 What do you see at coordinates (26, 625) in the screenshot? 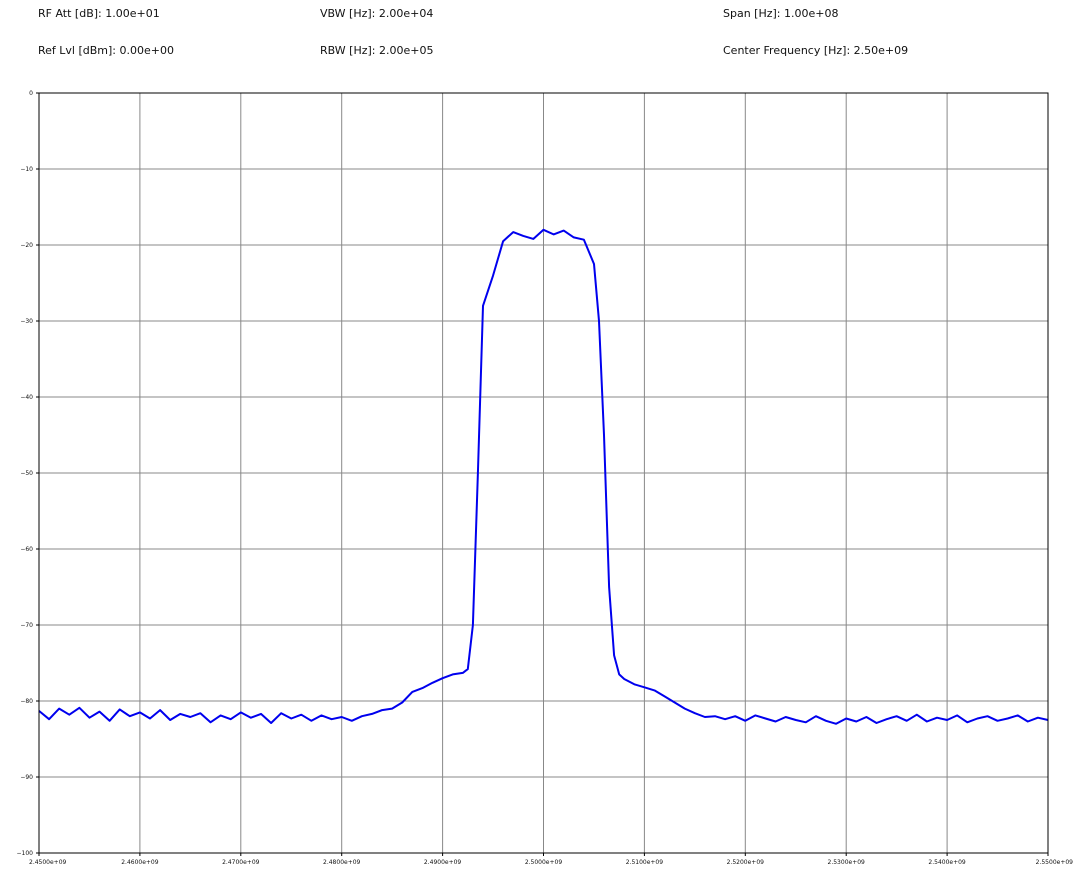
I see `y-tick-label: −70` at bounding box center [26, 625].